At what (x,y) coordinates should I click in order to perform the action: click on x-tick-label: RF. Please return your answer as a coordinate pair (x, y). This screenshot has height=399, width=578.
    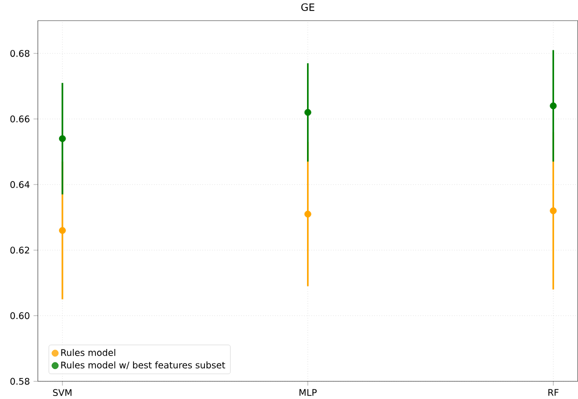
    Looking at the image, I should click on (553, 392).